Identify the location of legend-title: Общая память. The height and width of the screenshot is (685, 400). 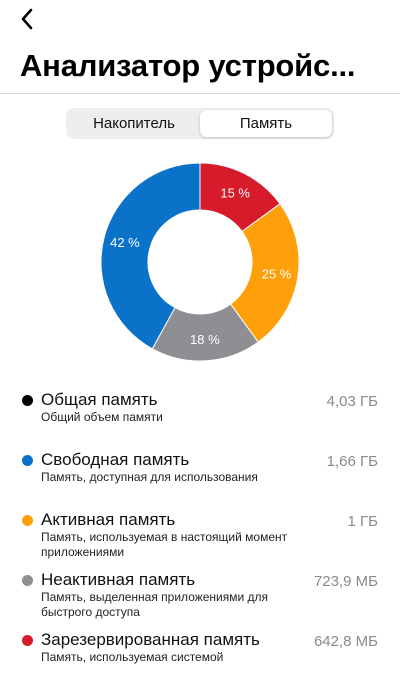
(99, 399).